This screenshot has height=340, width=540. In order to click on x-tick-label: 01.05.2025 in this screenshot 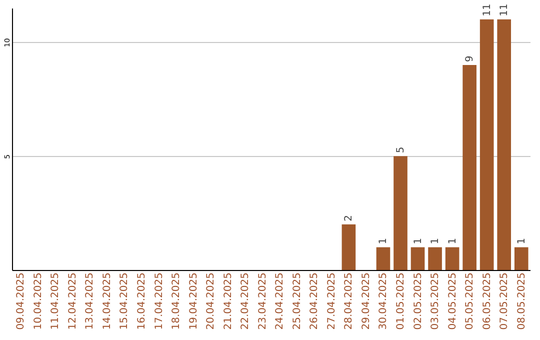, I will do `click(401, 301)`.